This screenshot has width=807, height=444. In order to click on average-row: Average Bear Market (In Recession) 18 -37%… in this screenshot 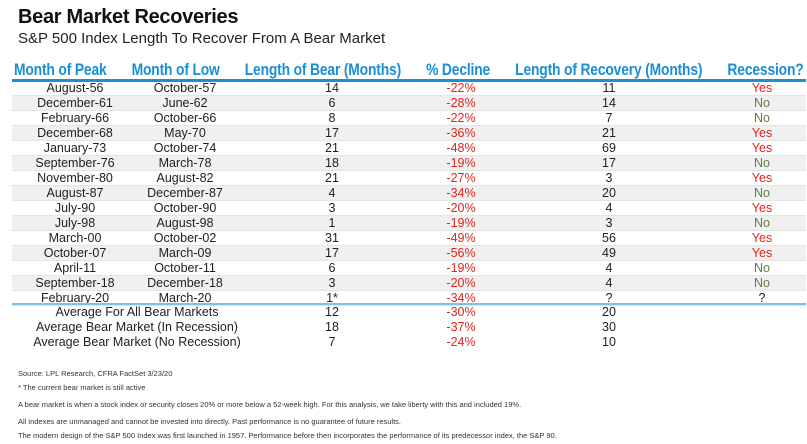, I will do `click(409, 327)`.